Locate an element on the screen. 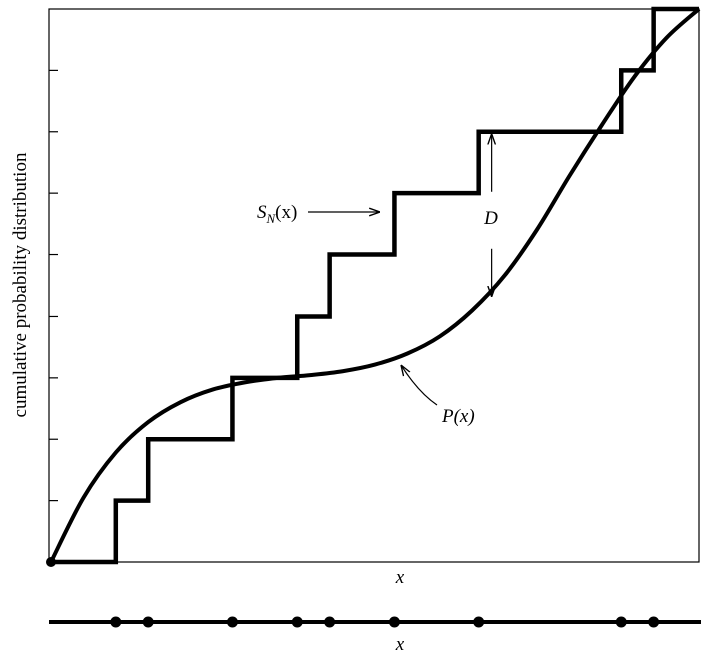 This screenshot has width=701, height=652. y-axis-label: cumulative probability distribution is located at coordinates (20, 284).